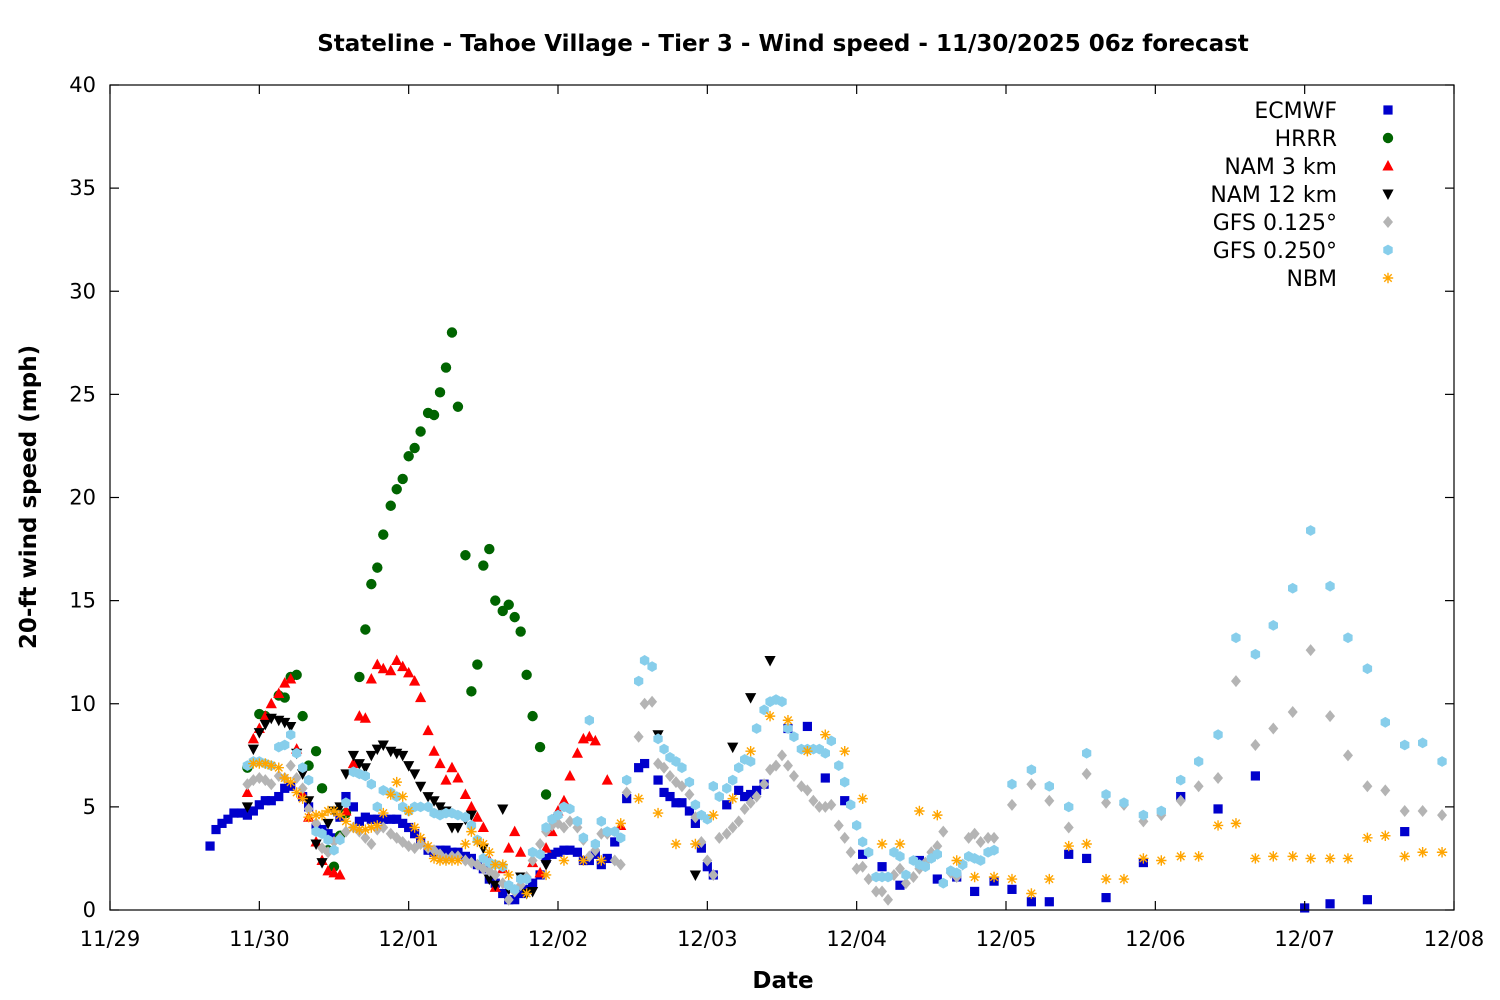 The image size is (1500, 1000). I want to click on legend-label: GFS 0.125°, so click(1275, 223).